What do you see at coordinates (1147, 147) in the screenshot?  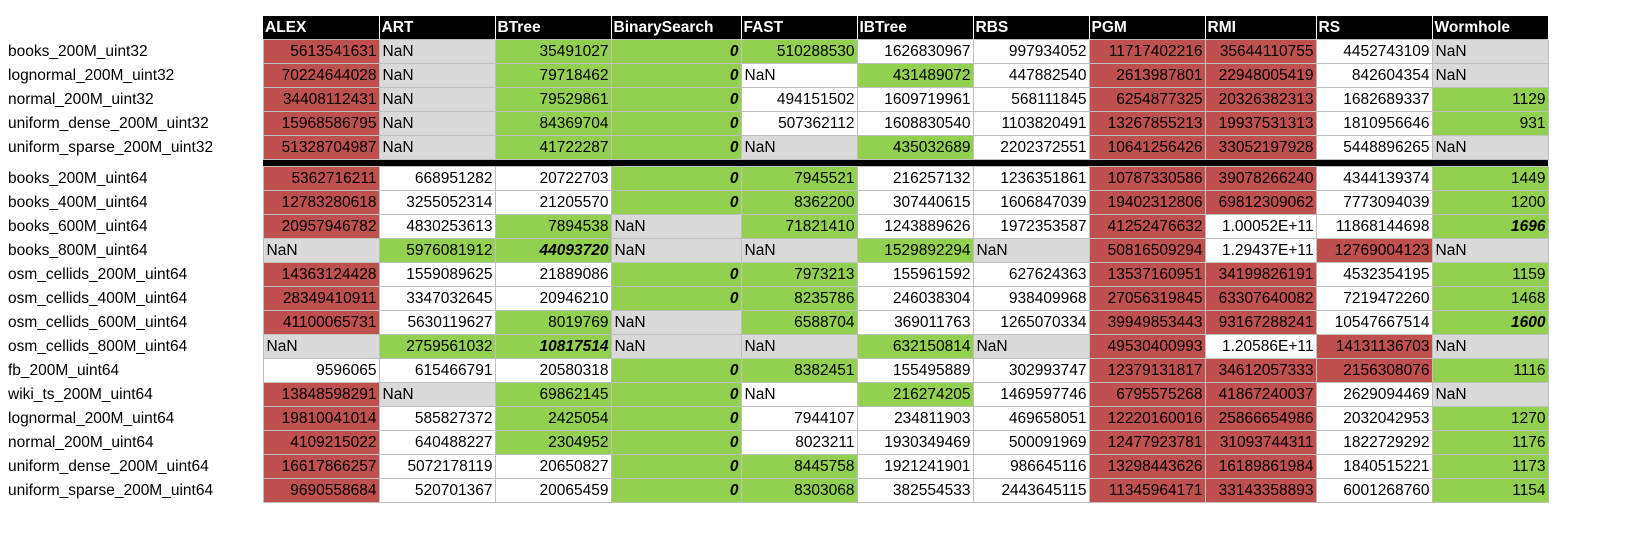 I see `table-cell-pgm: 10641256426` at bounding box center [1147, 147].